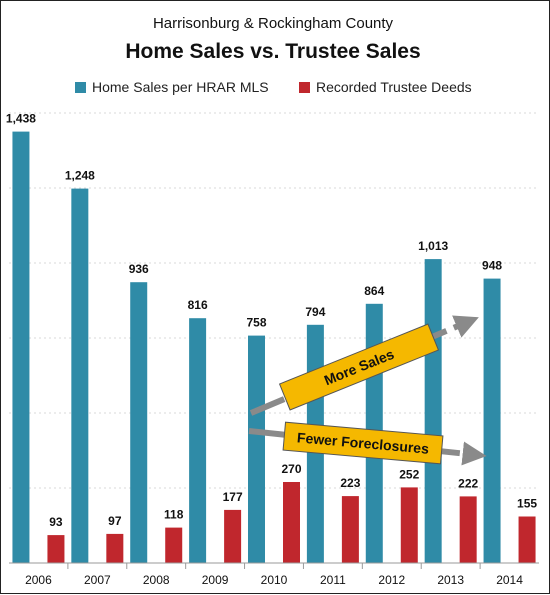 The image size is (550, 595). What do you see at coordinates (468, 483) in the screenshot?
I see `value-label-trustee-deeds: 222` at bounding box center [468, 483].